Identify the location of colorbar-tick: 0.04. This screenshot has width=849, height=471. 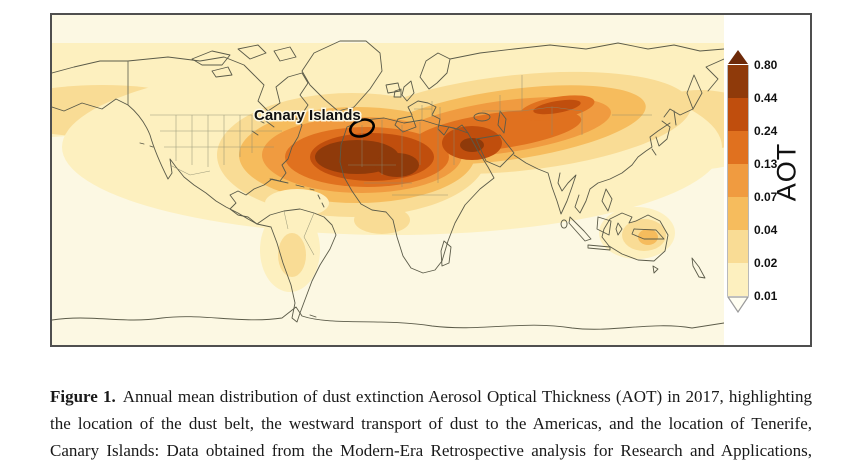
(766, 230).